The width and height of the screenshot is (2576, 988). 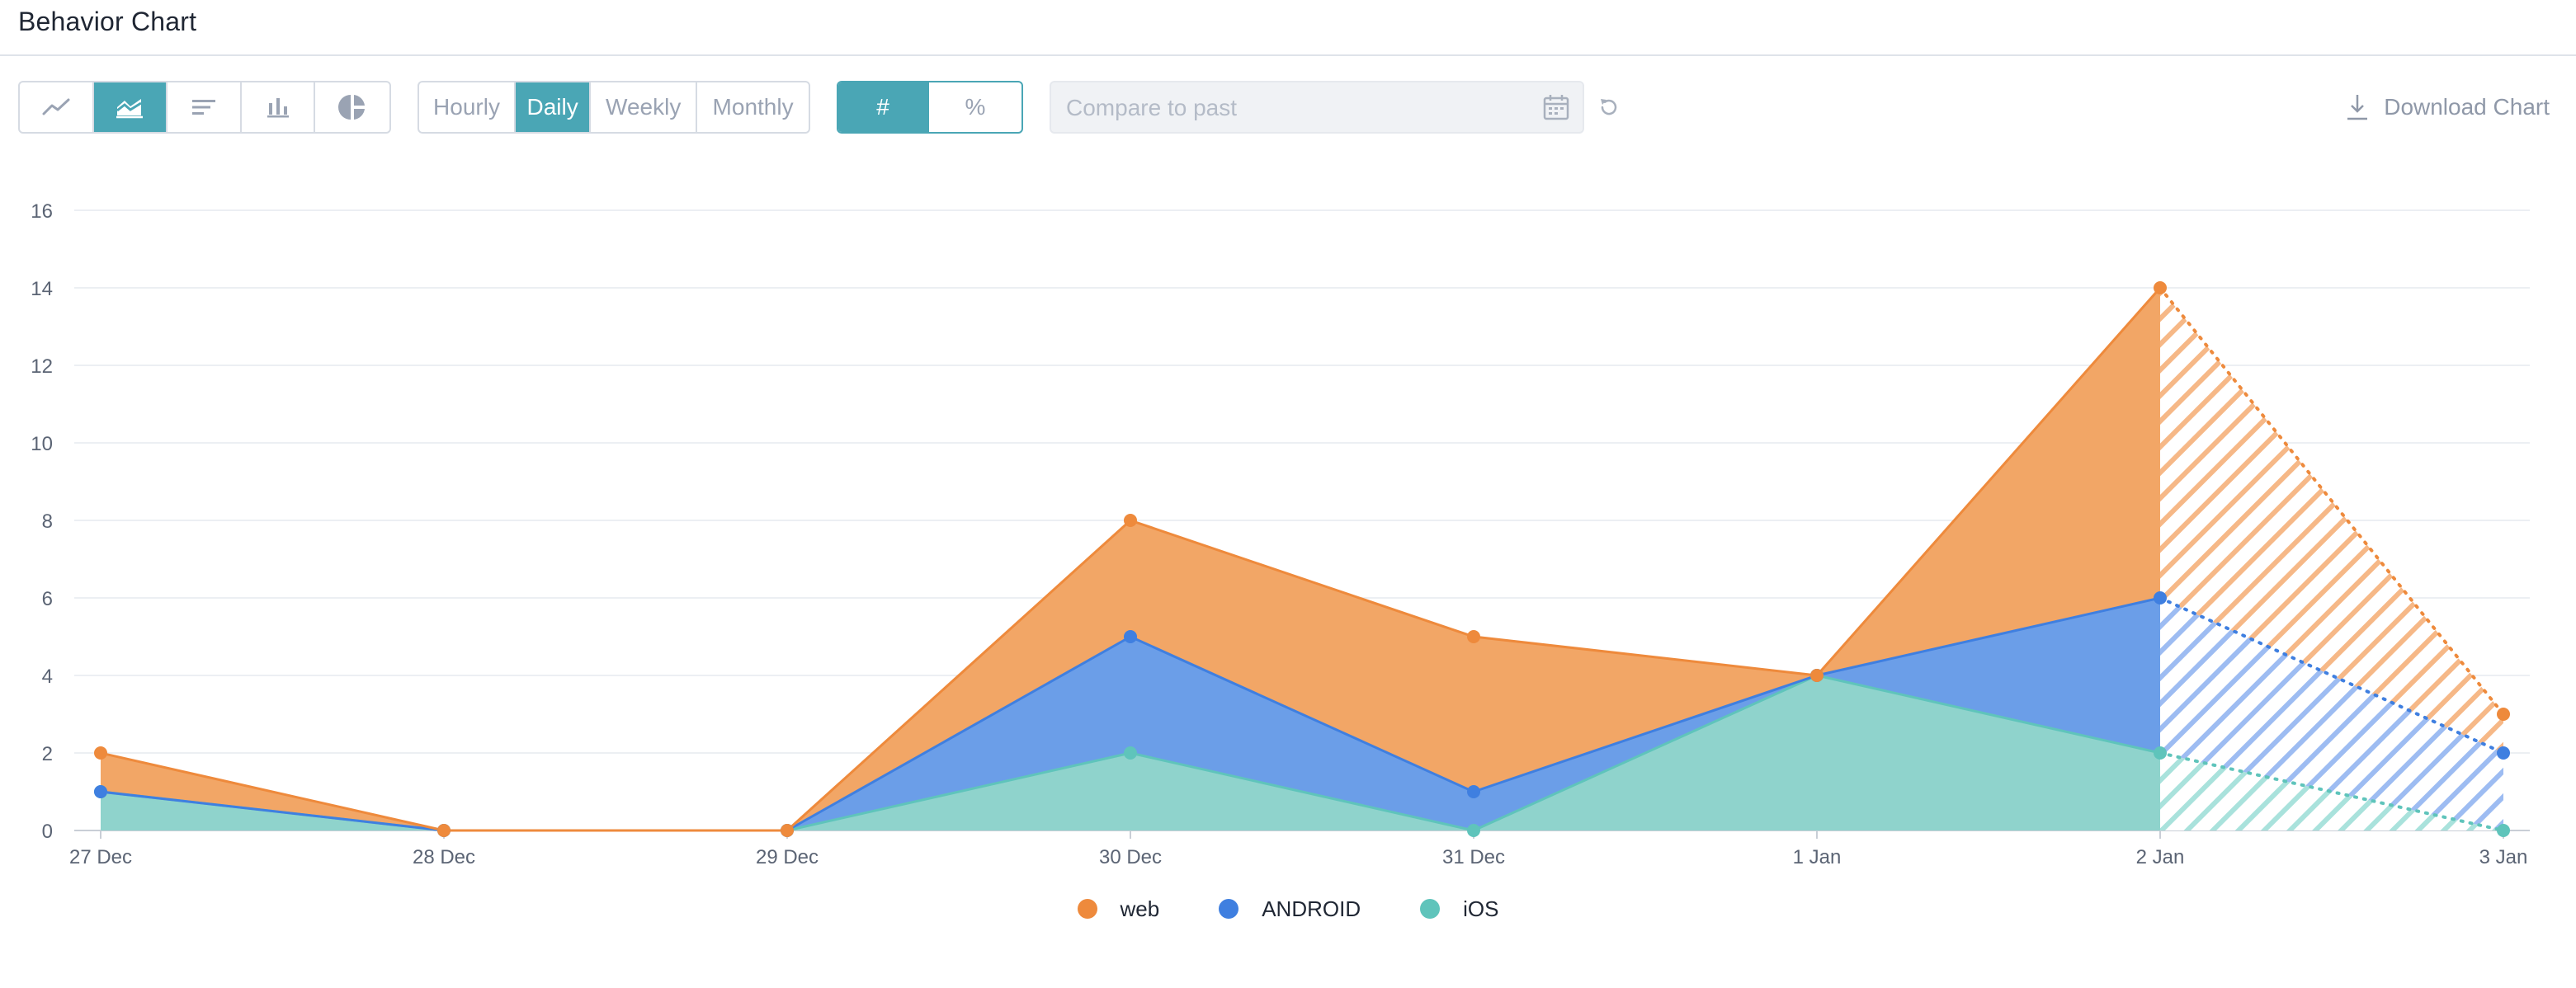 What do you see at coordinates (1311, 909) in the screenshot?
I see `legend-label-android: ANDROID` at bounding box center [1311, 909].